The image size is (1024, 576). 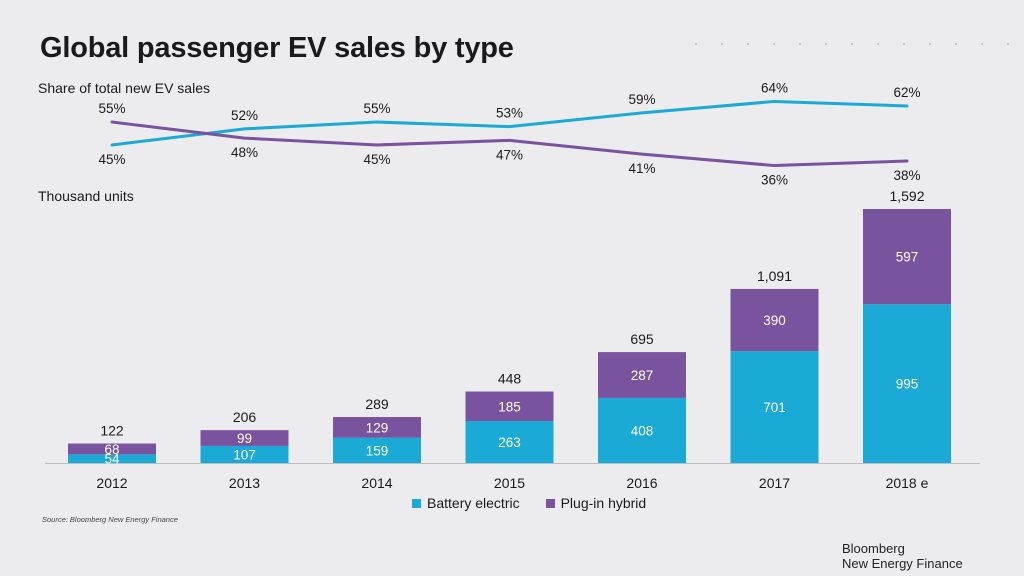 I want to click on share-line-bev, so click(x=509, y=123).